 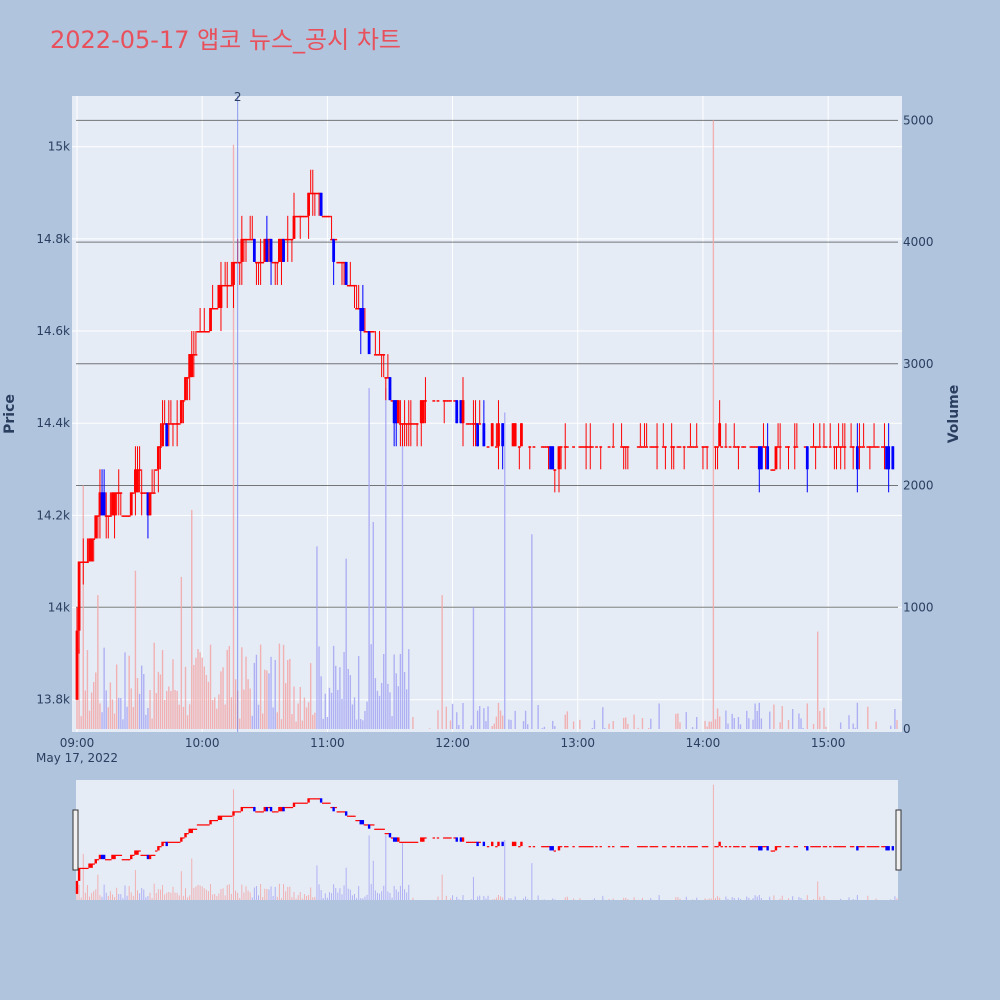 I want to click on range-slider, so click(x=487, y=840).